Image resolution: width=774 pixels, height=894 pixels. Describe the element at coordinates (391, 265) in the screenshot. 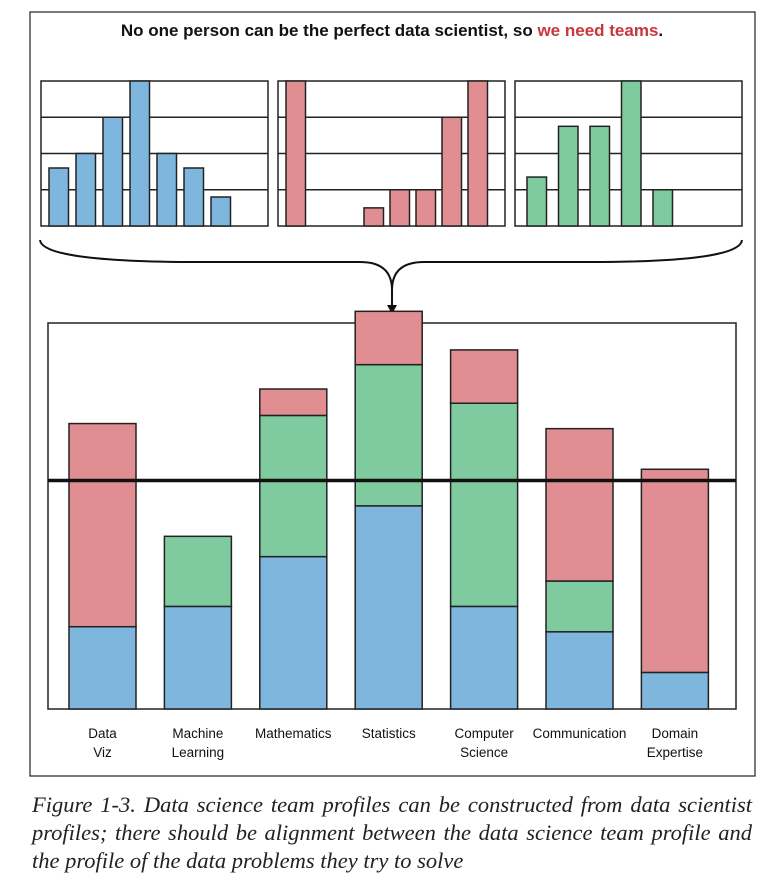

I see `combine-brace` at that location.